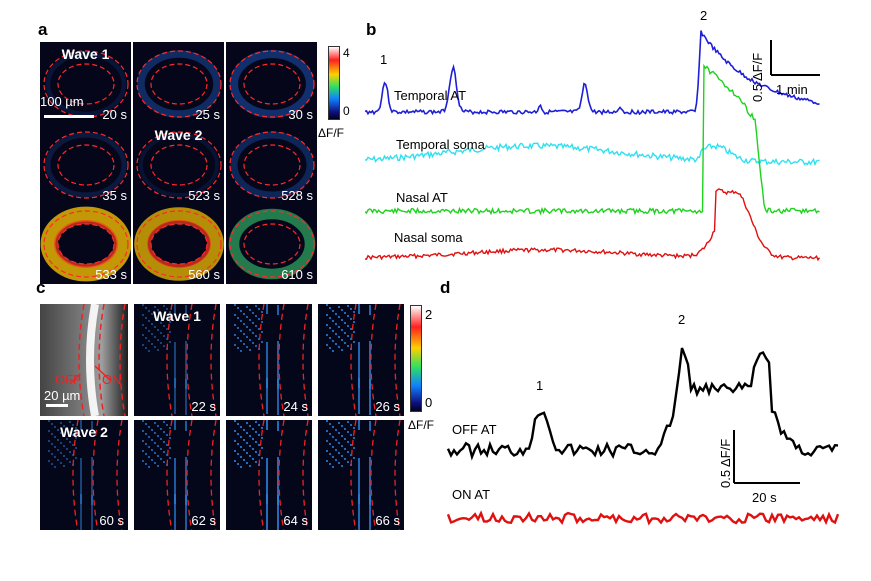 The image size is (871, 581). I want to click on panel-d-traces, so click(643, 436).